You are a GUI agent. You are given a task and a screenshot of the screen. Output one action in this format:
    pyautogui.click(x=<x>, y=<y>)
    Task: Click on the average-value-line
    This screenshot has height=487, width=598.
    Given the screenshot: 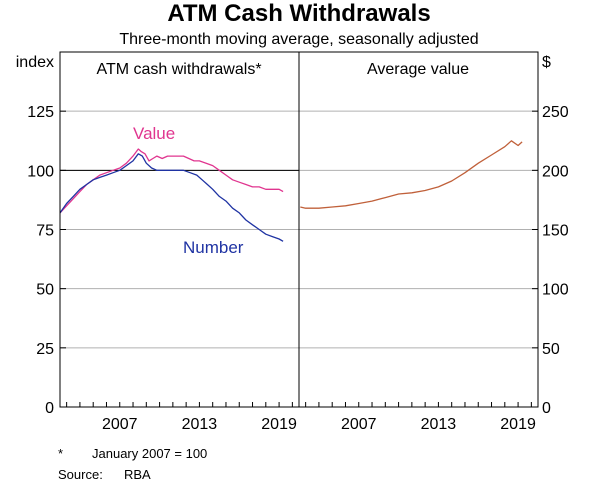 What is the action you would take?
    pyautogui.click(x=411, y=174)
    